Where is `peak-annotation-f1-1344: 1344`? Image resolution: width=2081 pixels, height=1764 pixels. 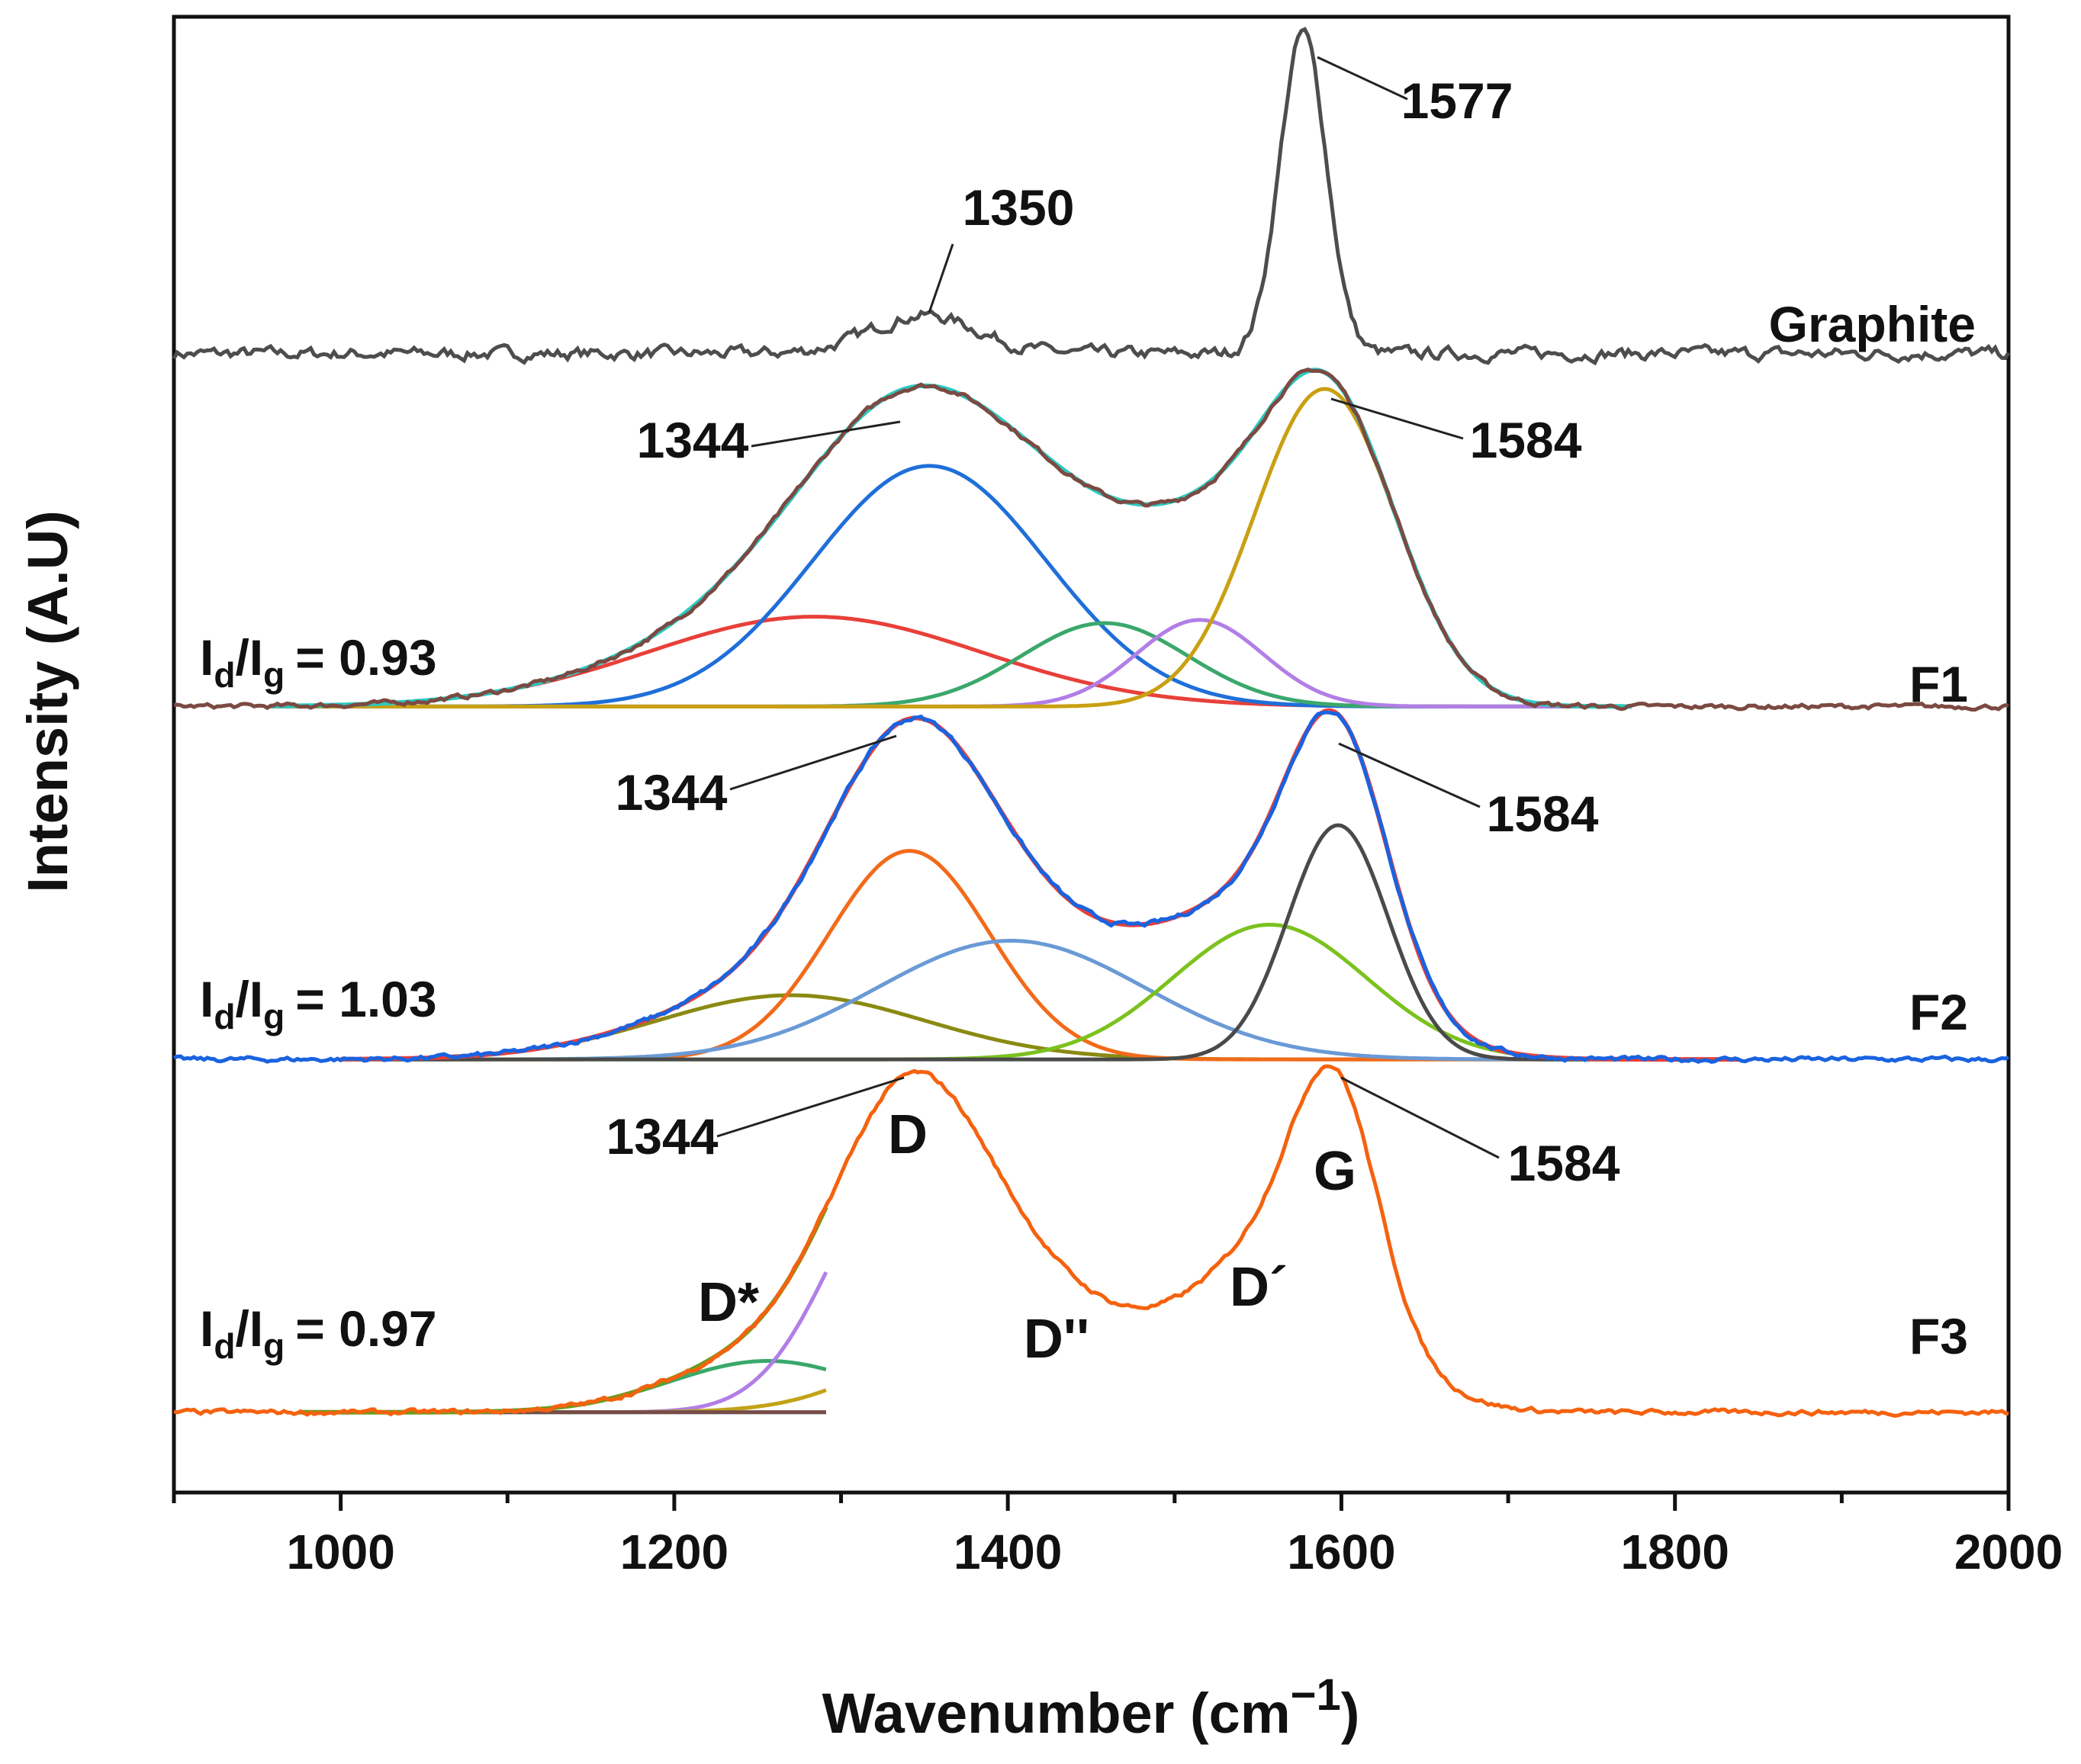 peak-annotation-f1-1344: 1344 is located at coordinates (693, 440).